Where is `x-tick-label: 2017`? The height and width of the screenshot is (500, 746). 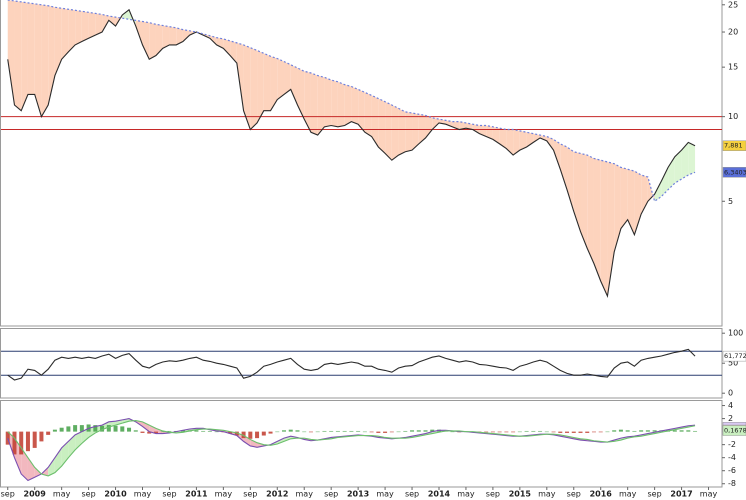
x-tick-label: 2017 is located at coordinates (681, 494).